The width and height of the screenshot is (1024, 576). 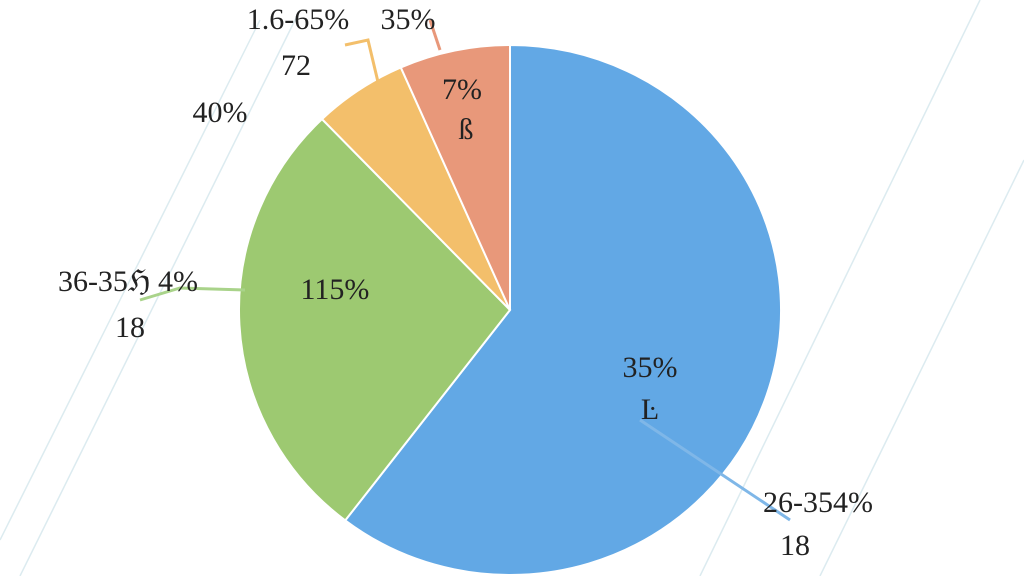 I want to click on decor-line, so click(x=921, y=367).